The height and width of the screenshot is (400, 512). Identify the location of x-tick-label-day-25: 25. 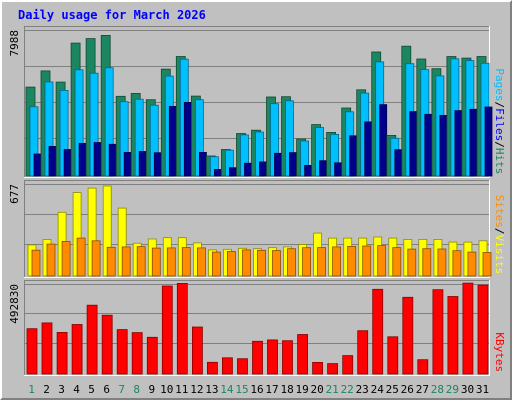
(392, 389).